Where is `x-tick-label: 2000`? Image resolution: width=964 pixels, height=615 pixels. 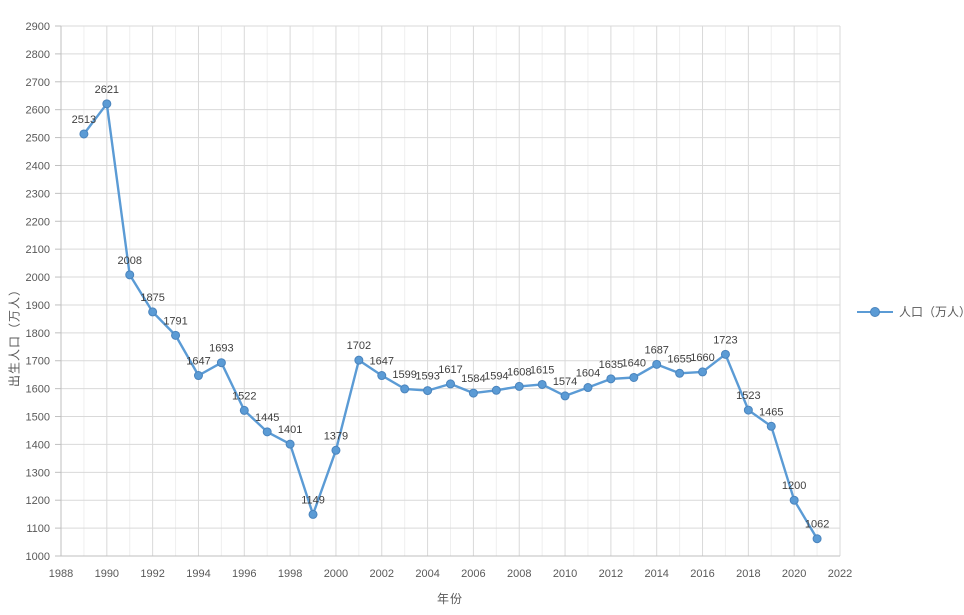
x-tick-label: 2000 is located at coordinates (336, 574).